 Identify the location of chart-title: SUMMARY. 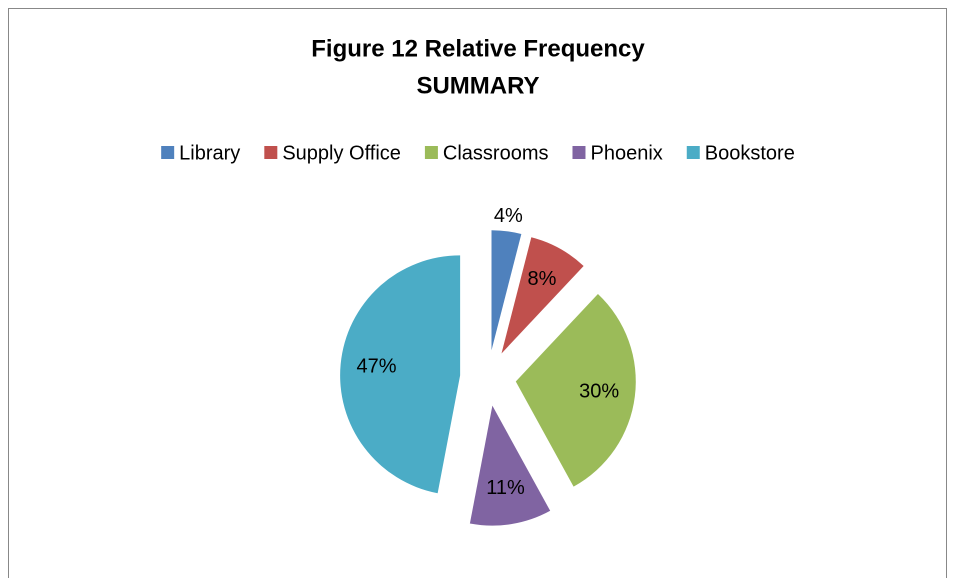
(477, 85).